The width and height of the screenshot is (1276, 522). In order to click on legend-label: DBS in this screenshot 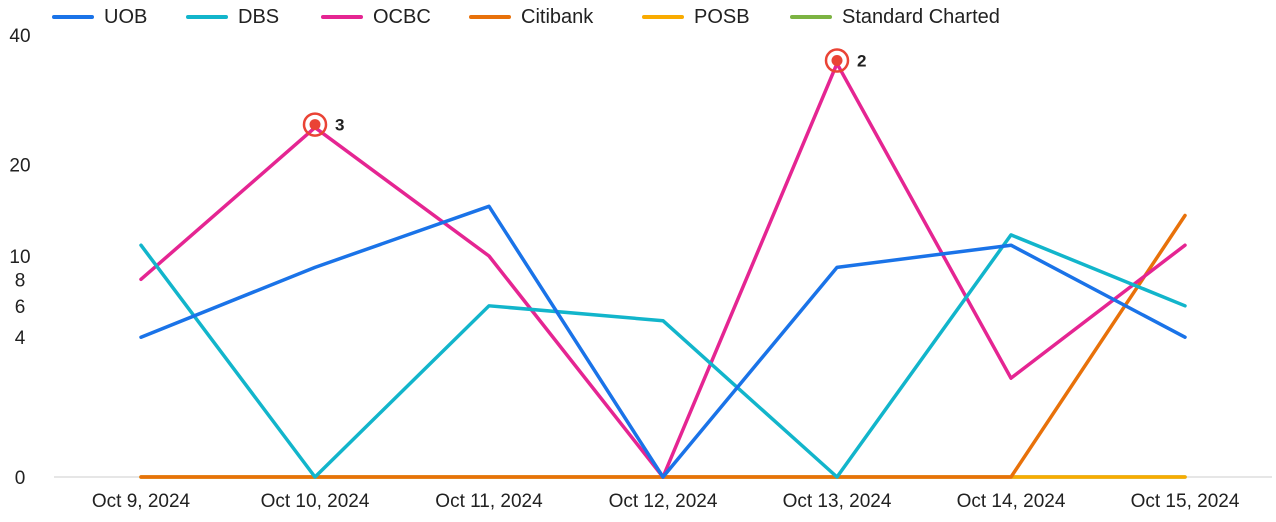, I will do `click(259, 16)`.